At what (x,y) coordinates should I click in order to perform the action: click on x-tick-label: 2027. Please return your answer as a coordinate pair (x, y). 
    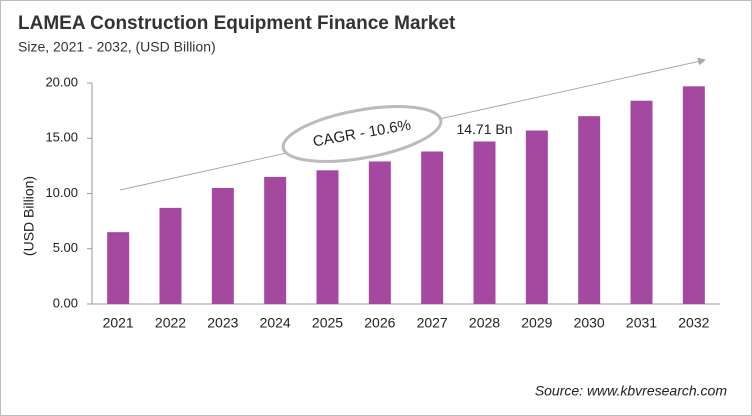
    Looking at the image, I should click on (432, 323).